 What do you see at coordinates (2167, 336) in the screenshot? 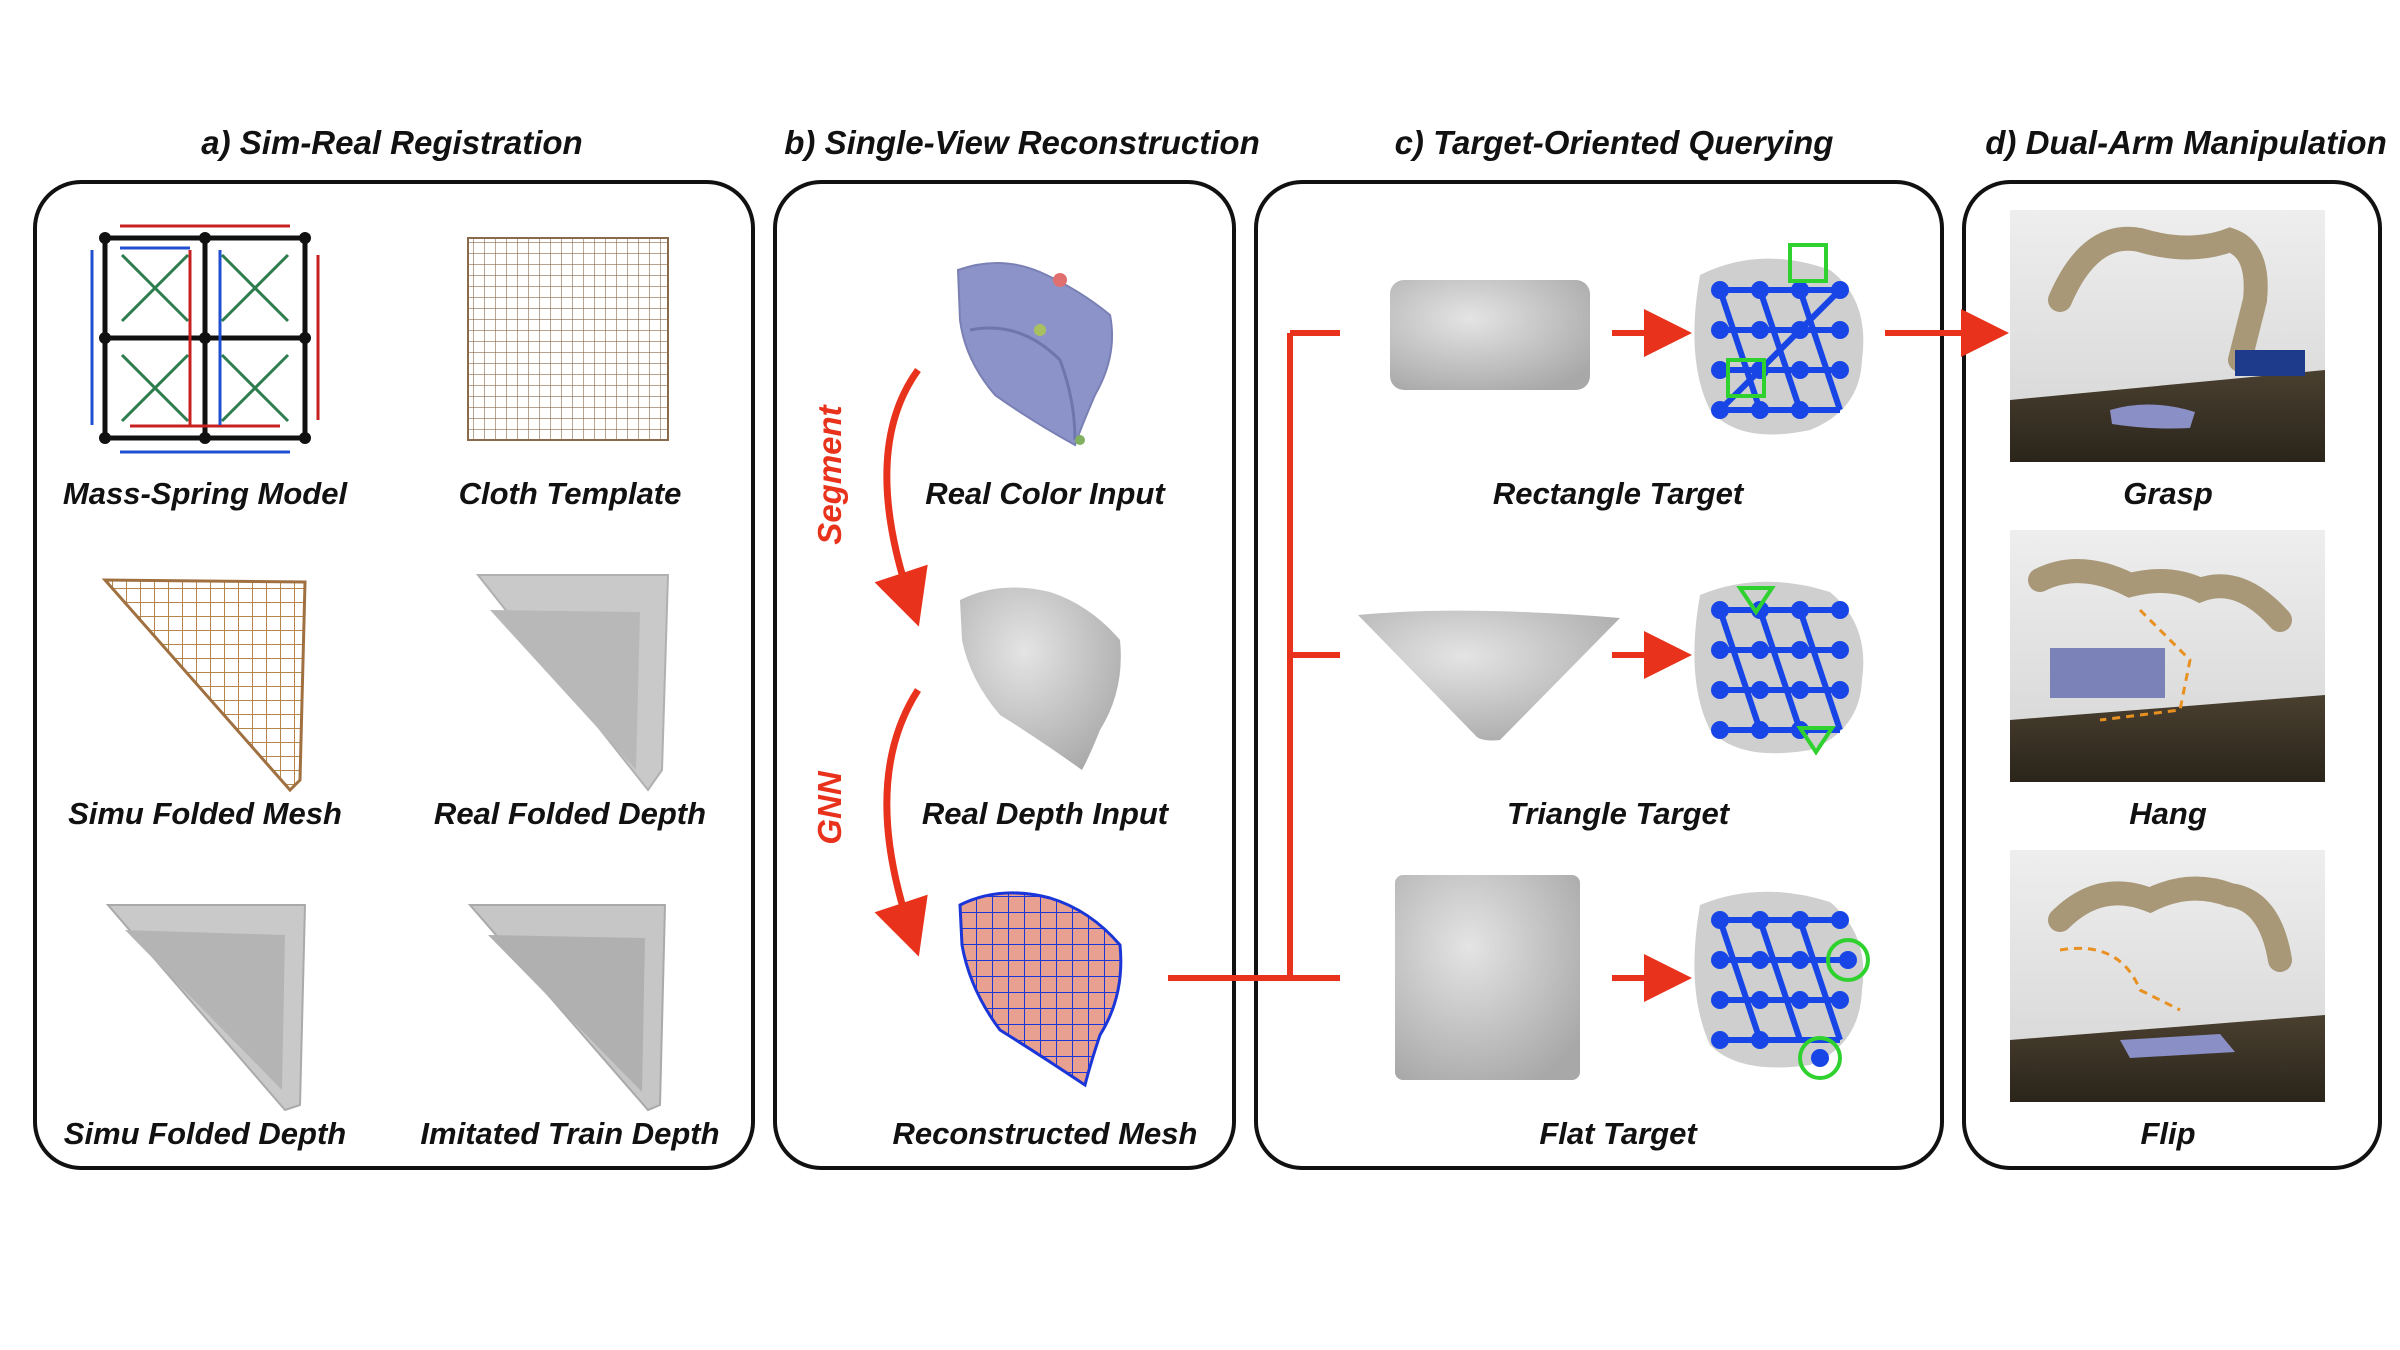
I see `grasp-photo` at bounding box center [2167, 336].